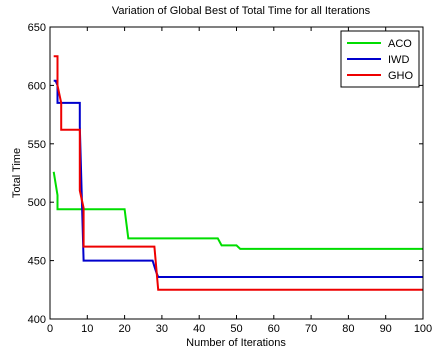  Describe the element at coordinates (380, 59) in the screenshot. I see `legend: ACO IWD GHO` at that location.